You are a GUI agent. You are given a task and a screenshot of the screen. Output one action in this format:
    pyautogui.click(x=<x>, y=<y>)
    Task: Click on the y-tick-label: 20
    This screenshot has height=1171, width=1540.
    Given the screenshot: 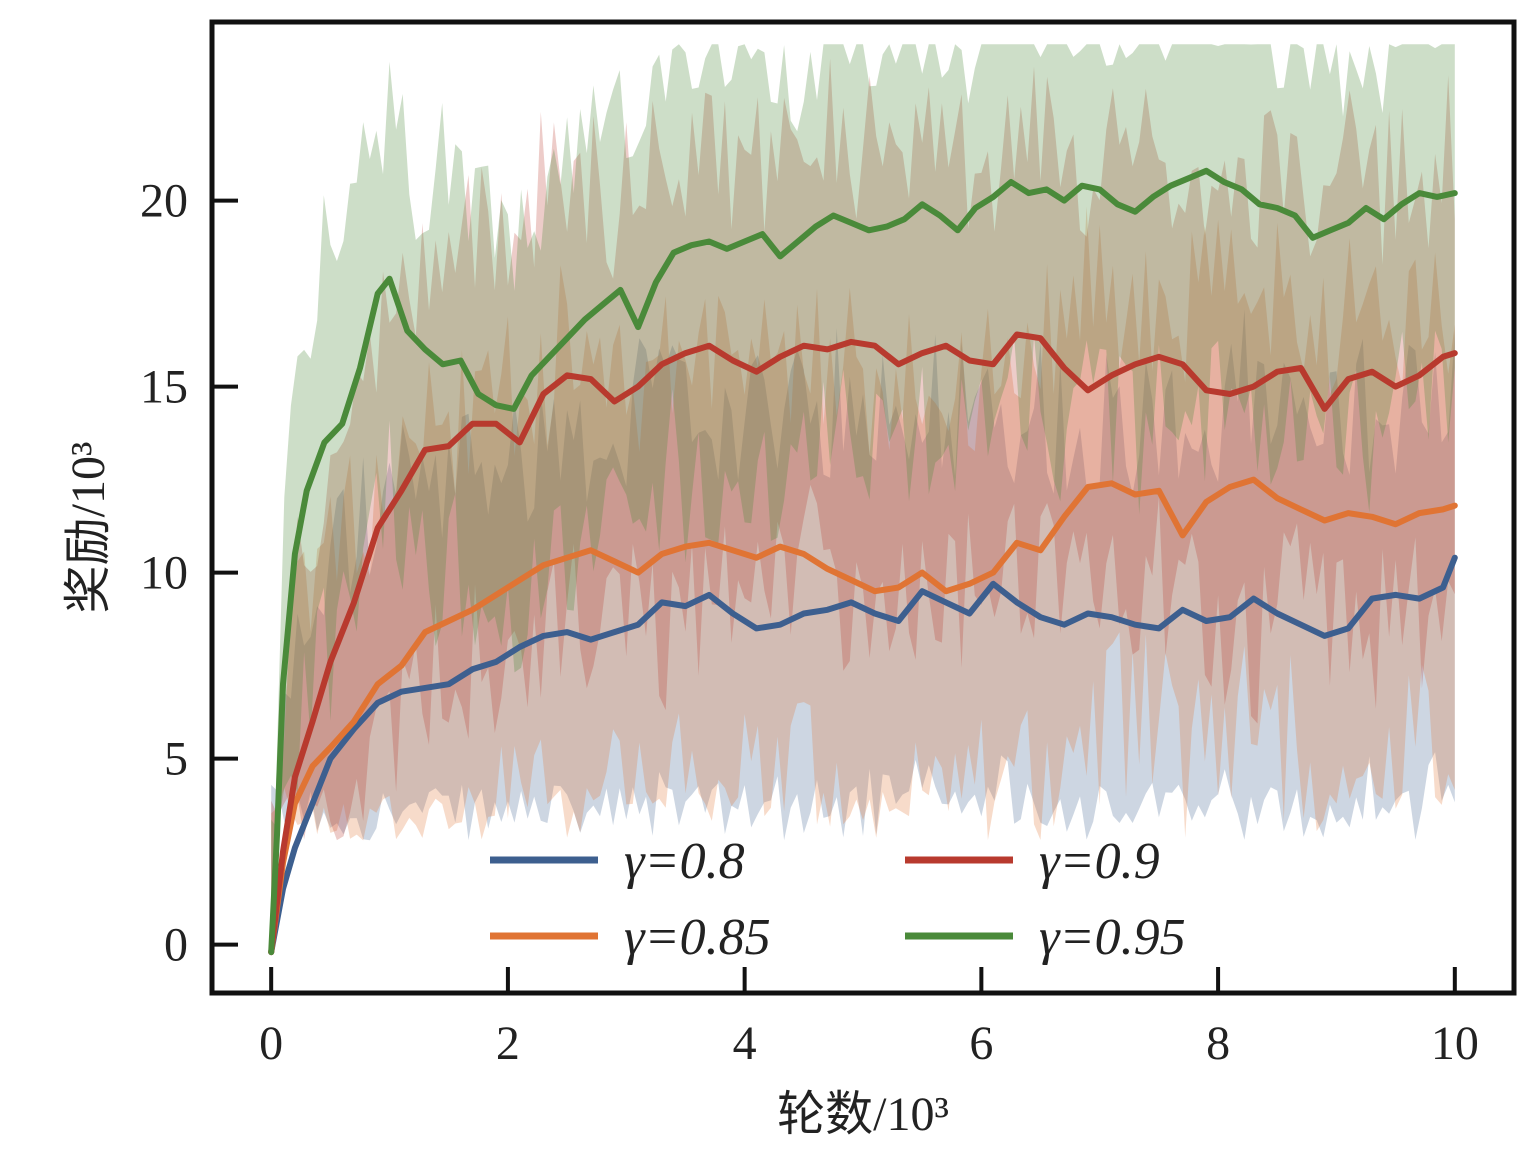 What is the action you would take?
    pyautogui.click(x=164, y=201)
    